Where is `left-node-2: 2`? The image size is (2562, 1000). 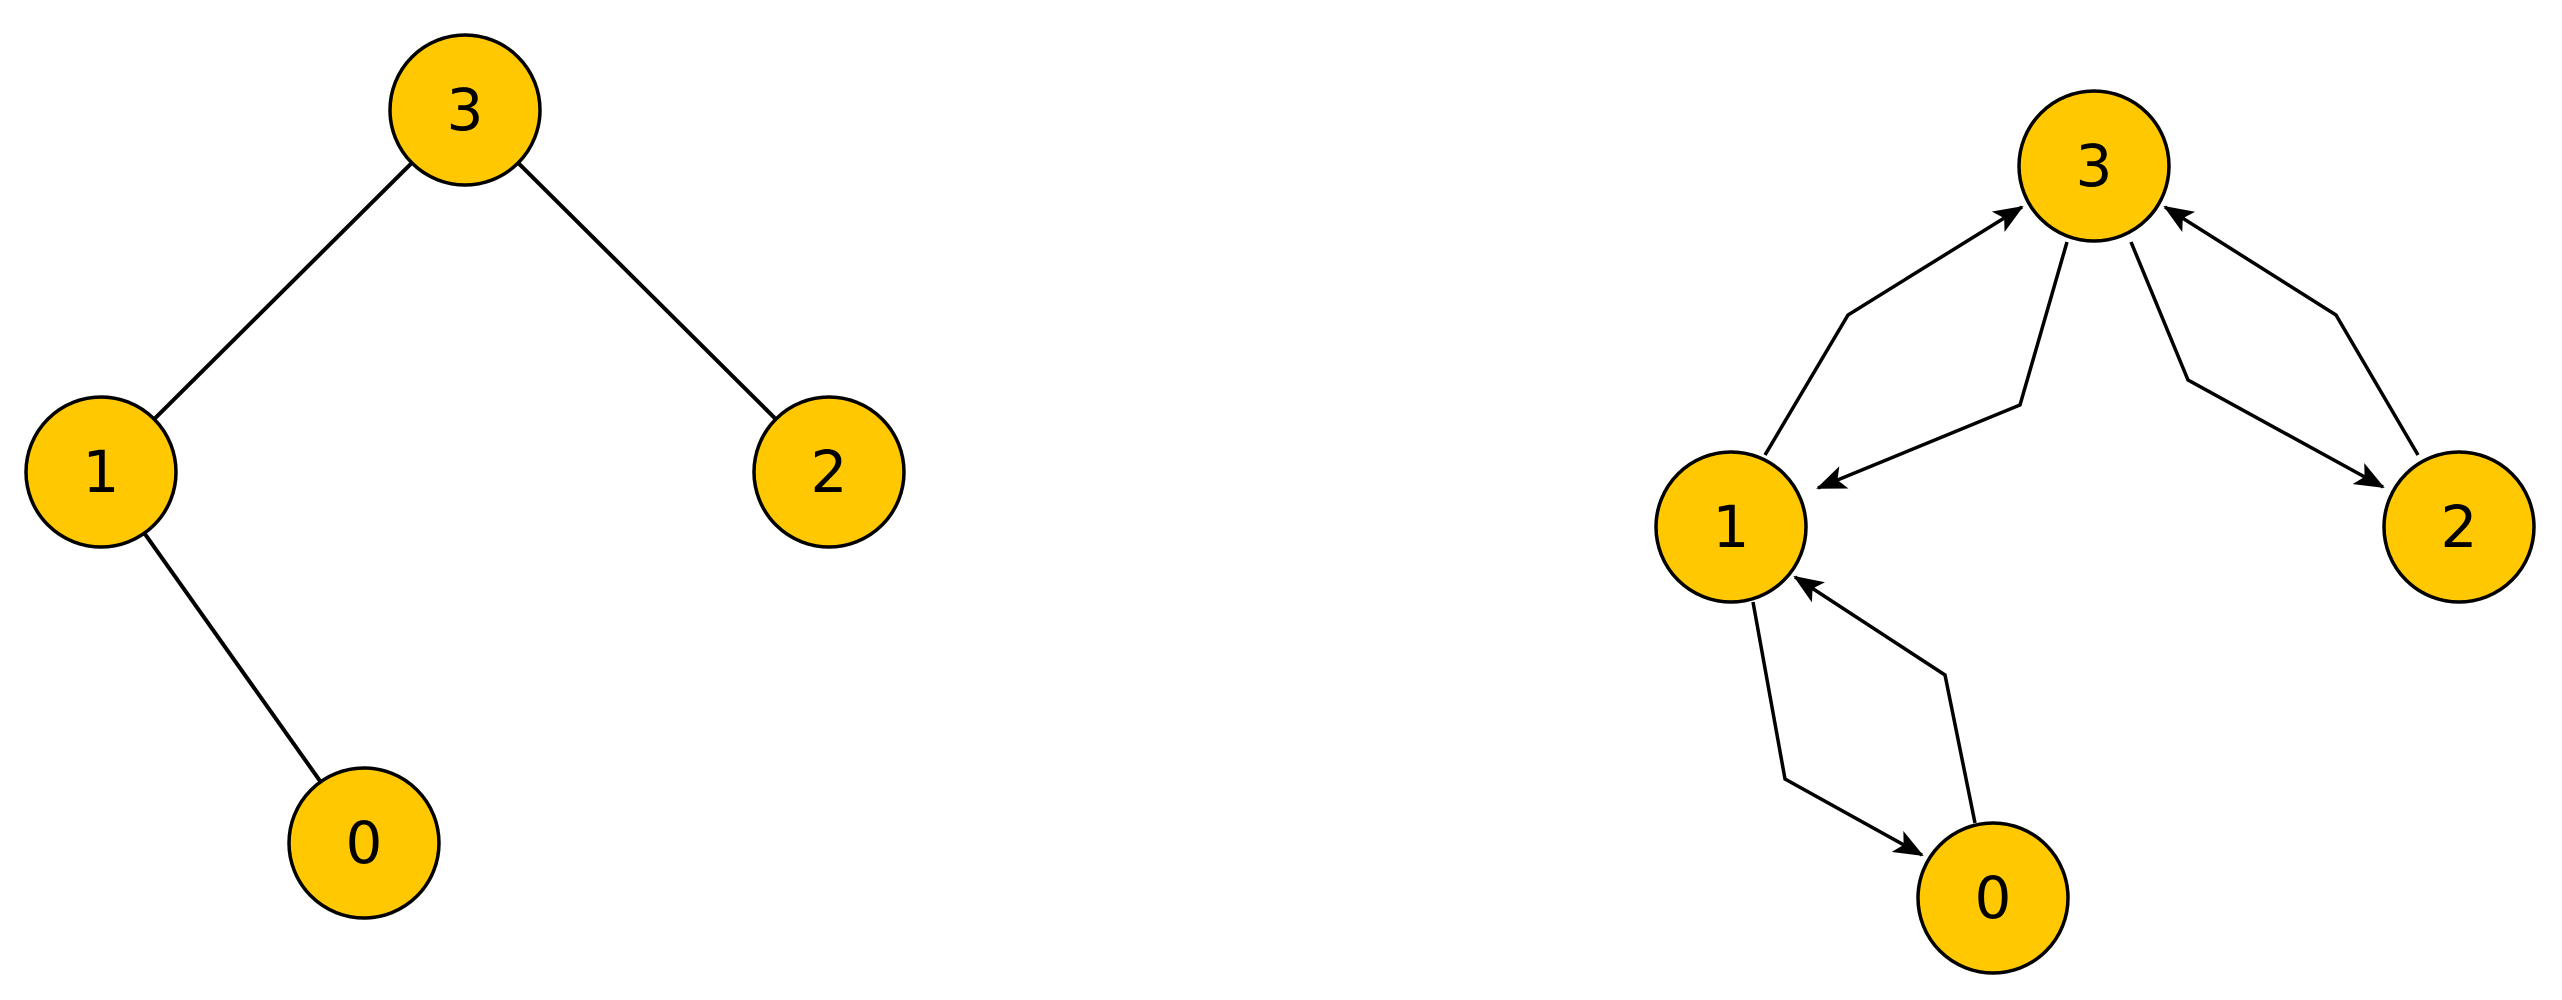
left-node-2: 2 is located at coordinates (829, 472).